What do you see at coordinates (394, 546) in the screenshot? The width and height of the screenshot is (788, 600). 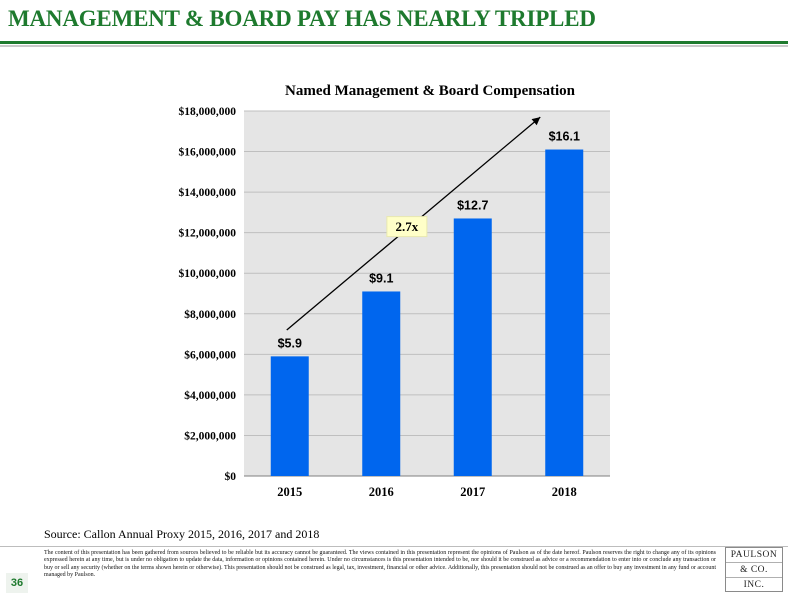 I see `footer-rule` at bounding box center [394, 546].